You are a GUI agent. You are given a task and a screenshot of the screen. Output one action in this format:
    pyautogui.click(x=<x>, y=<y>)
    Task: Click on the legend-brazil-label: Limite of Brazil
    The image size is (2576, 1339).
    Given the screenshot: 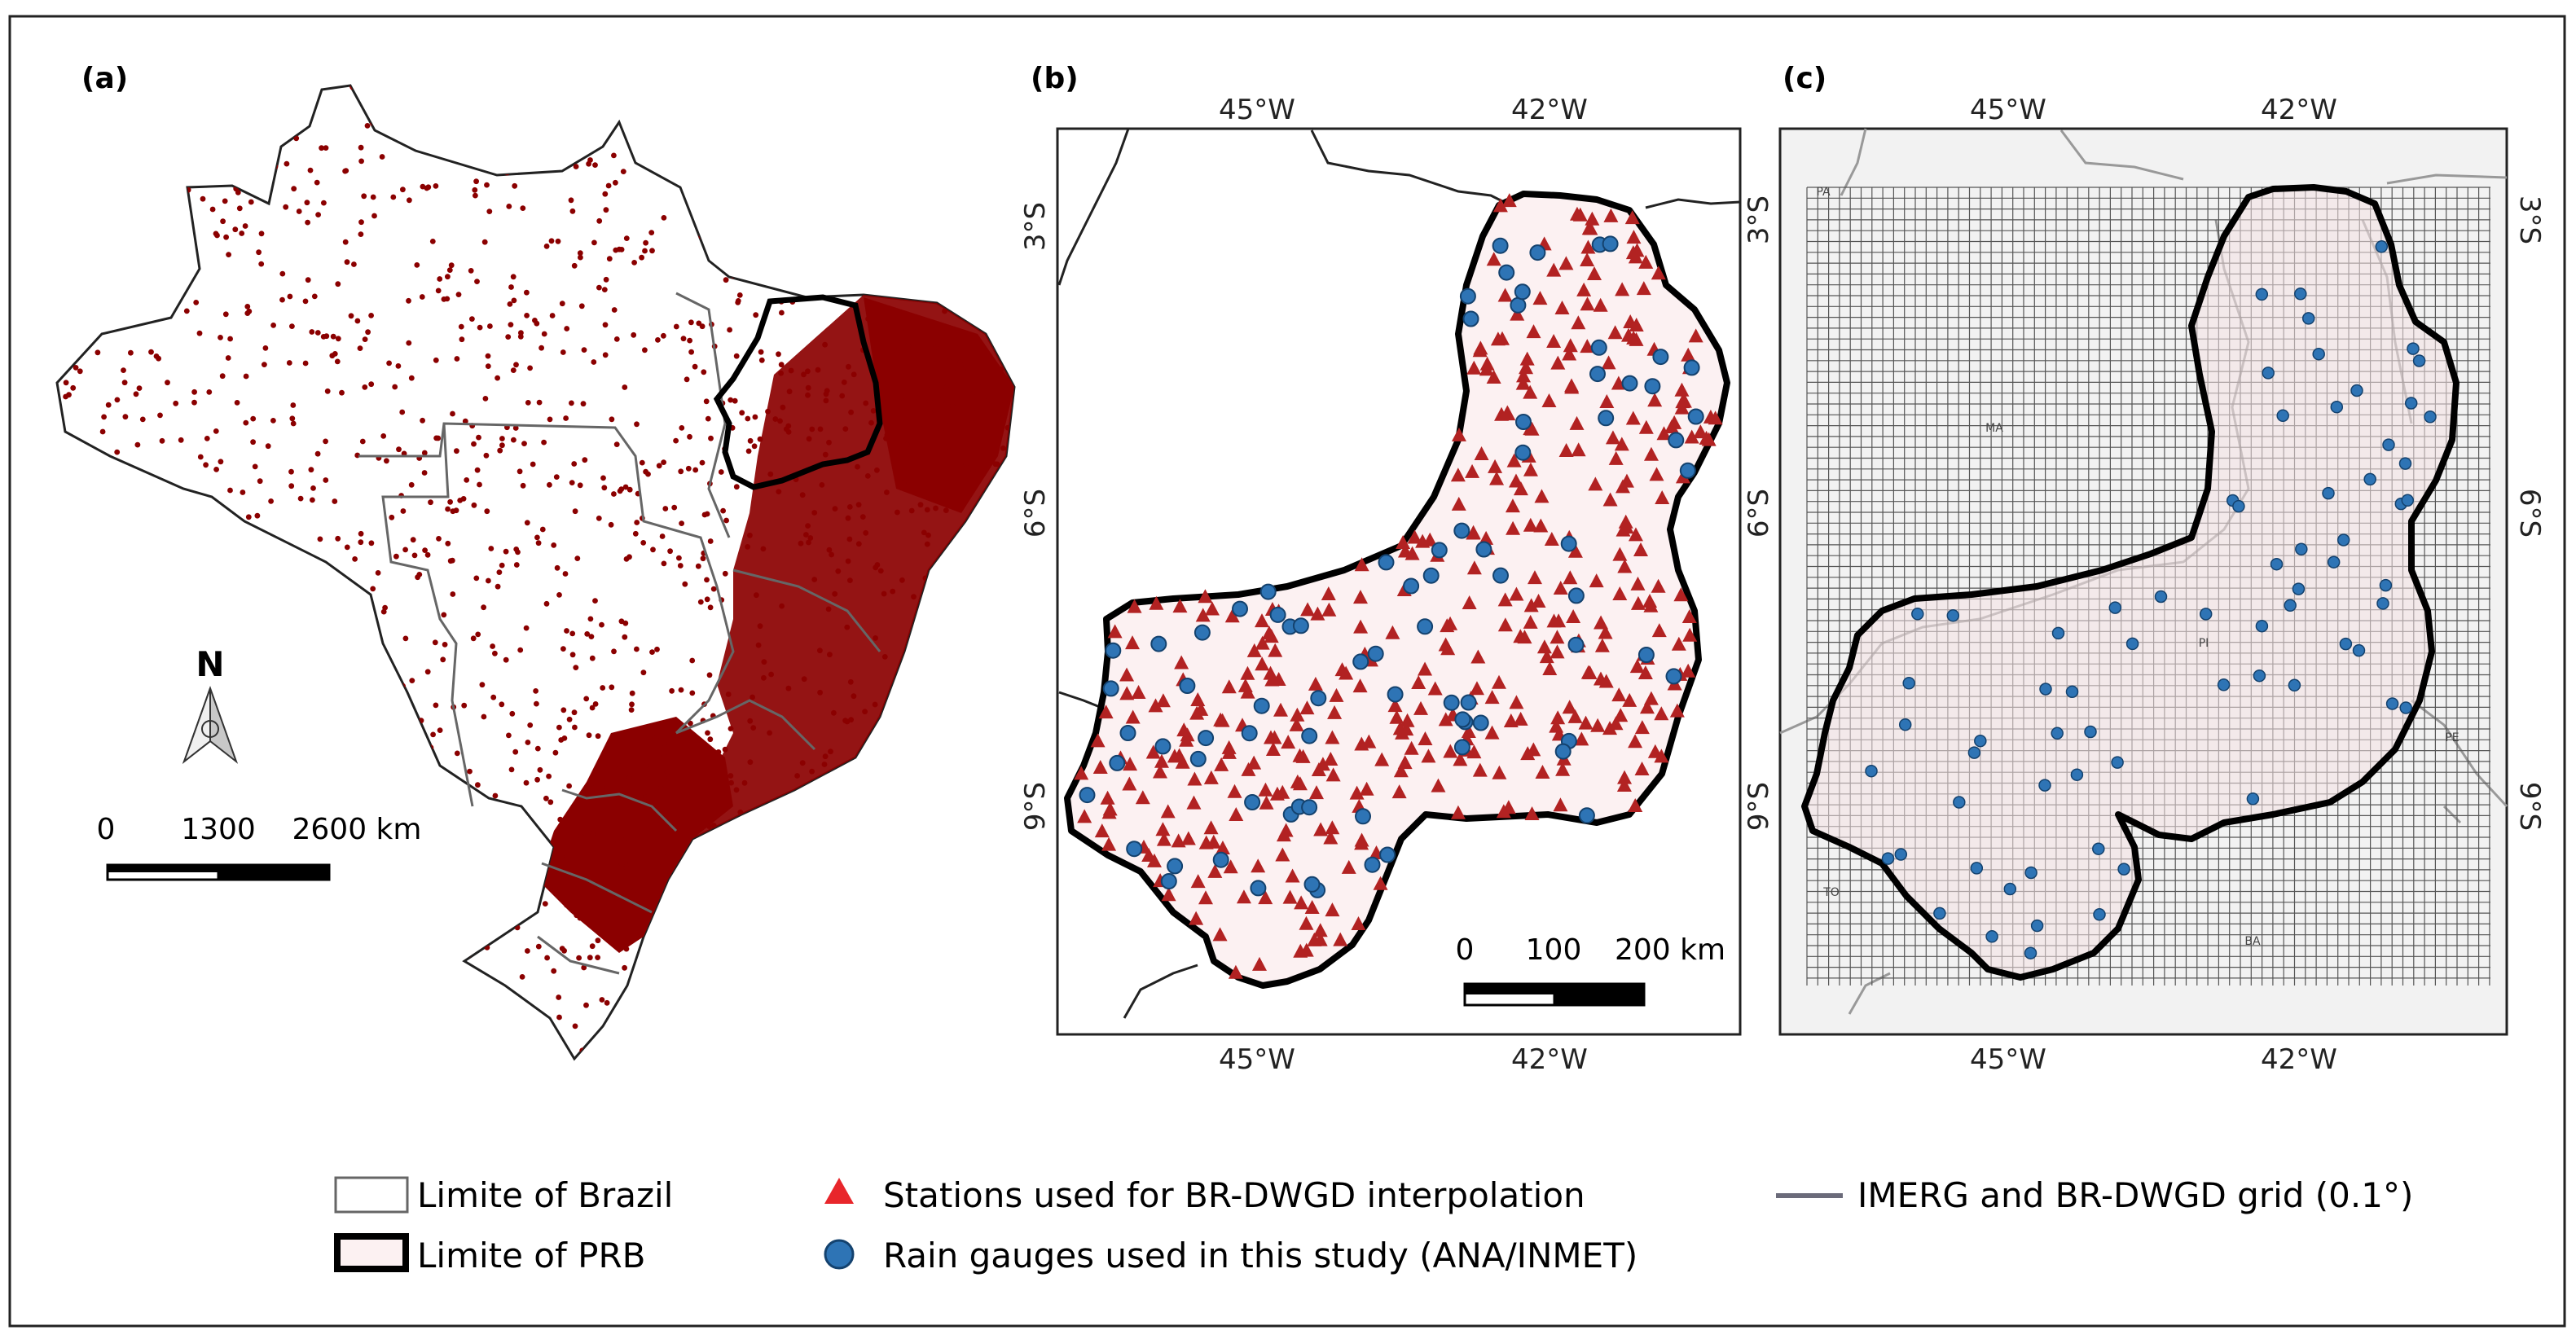 What is the action you would take?
    pyautogui.click(x=545, y=1195)
    